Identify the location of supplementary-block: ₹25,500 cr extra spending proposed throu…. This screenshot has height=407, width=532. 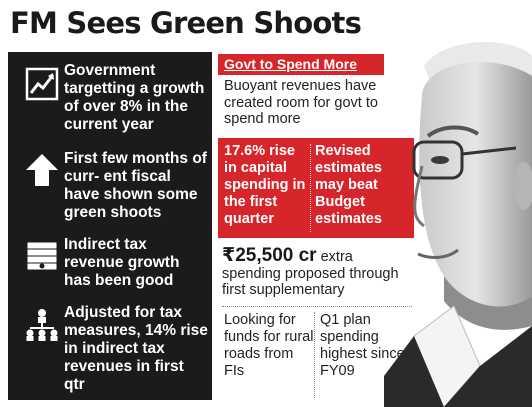
(317, 272).